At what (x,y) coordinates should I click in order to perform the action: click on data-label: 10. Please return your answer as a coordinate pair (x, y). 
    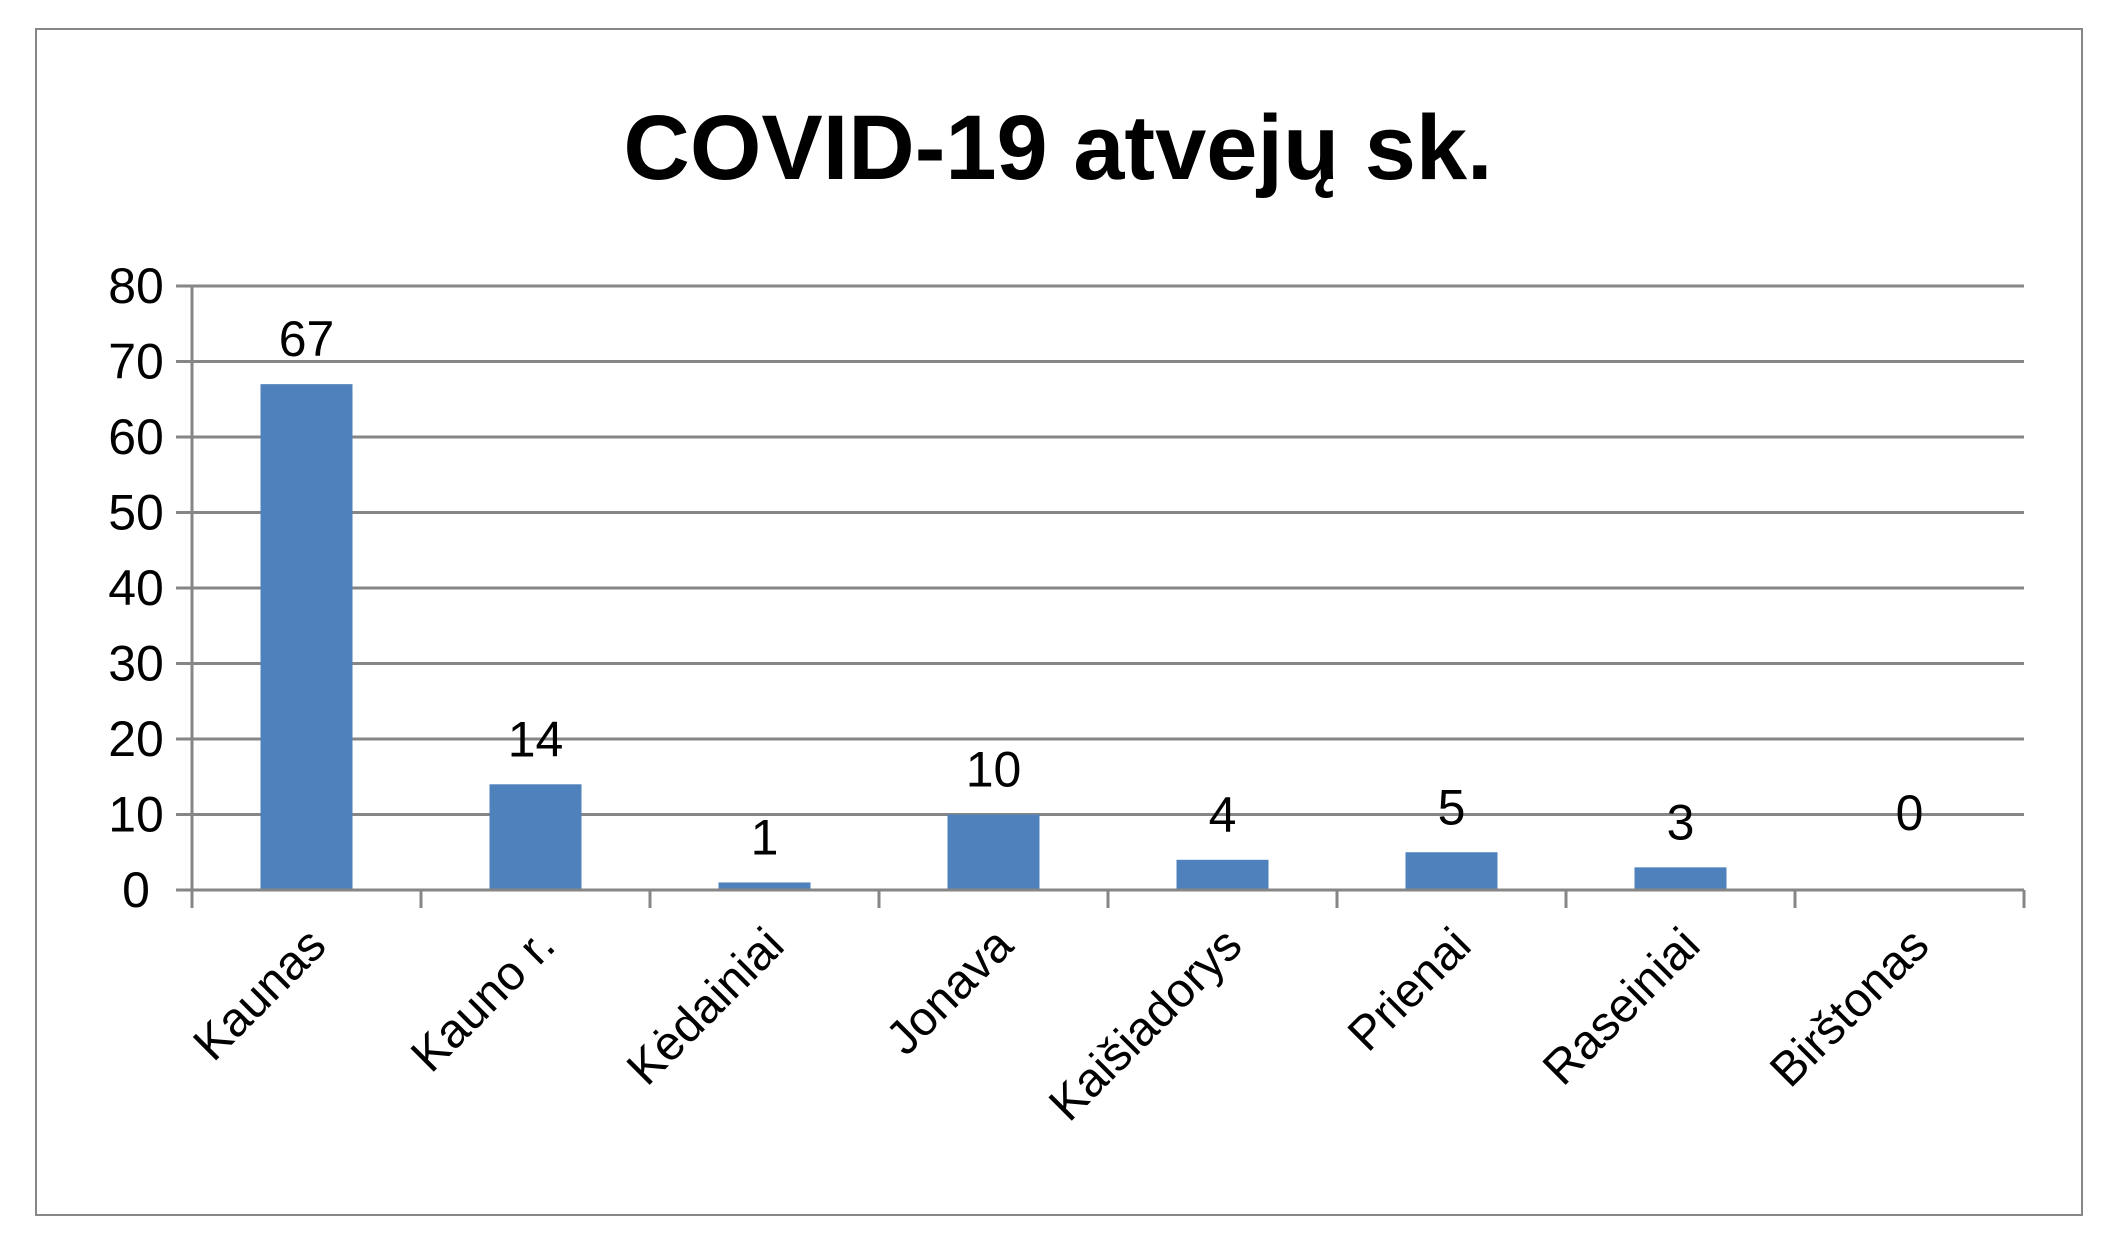
    Looking at the image, I should click on (994, 770).